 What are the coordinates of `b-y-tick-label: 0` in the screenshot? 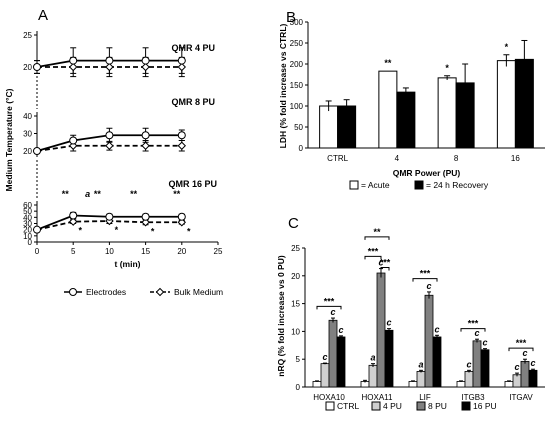 It's located at (301, 148).